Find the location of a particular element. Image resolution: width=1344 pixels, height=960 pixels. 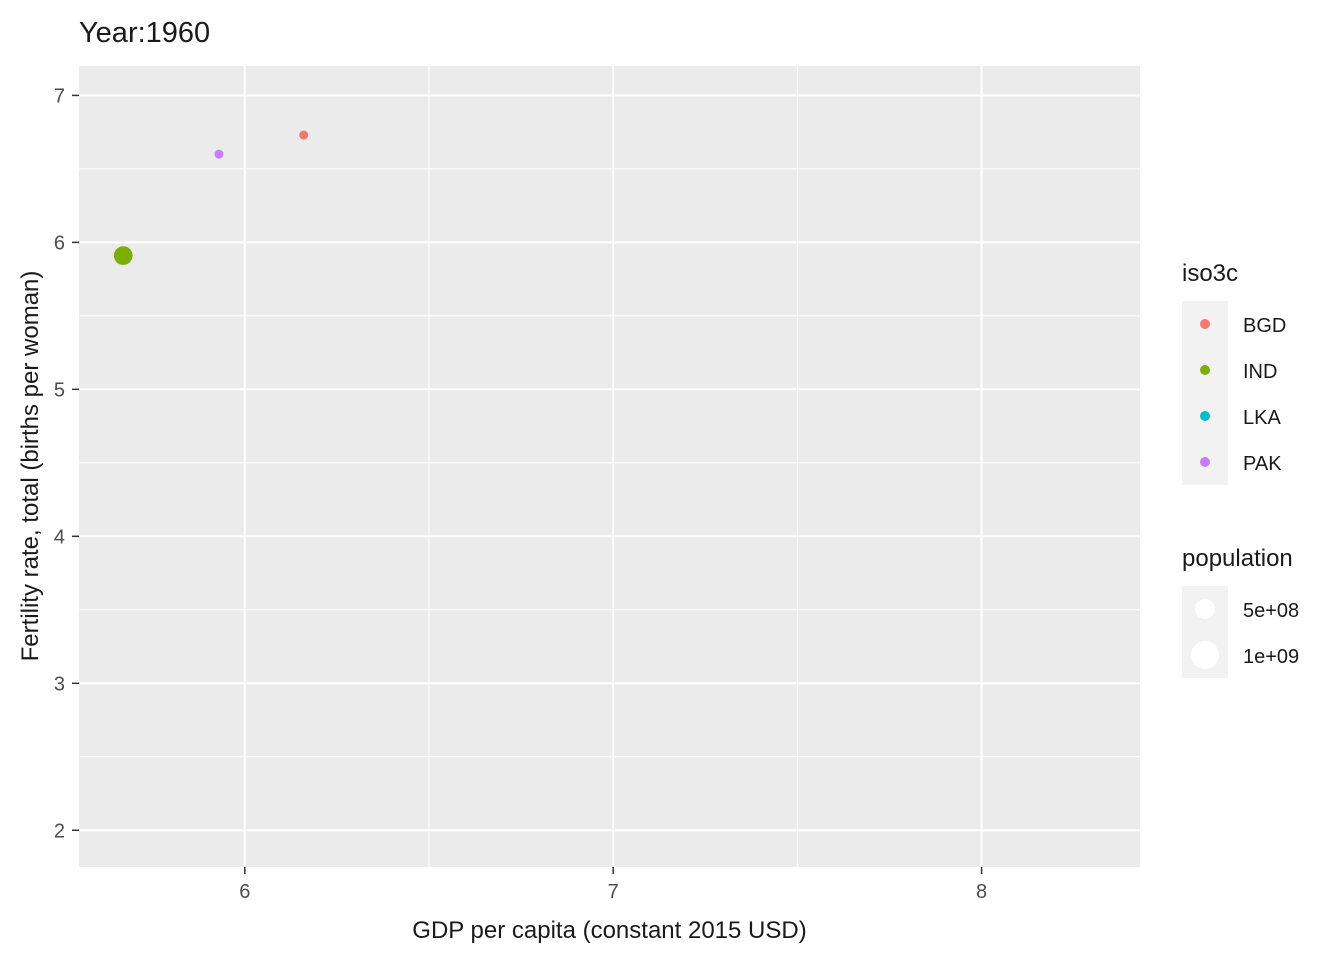

x-axis: 6 7 8 is located at coordinates (613, 885).